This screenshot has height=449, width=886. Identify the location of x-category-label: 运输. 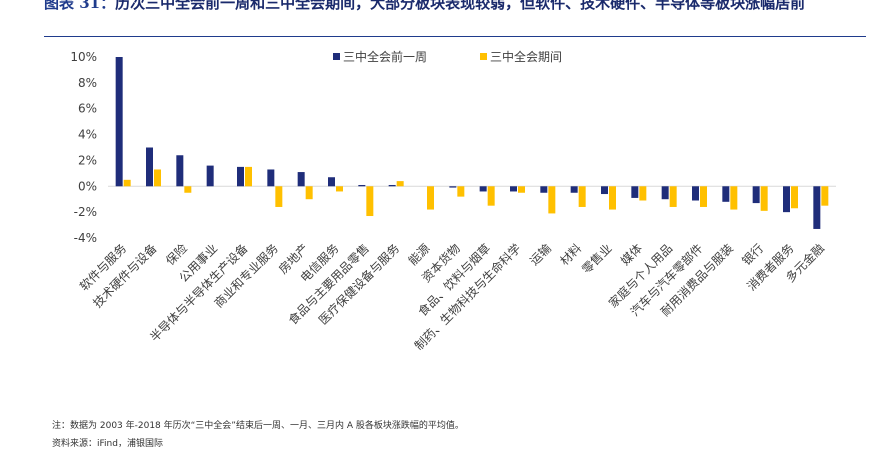
(540, 255).